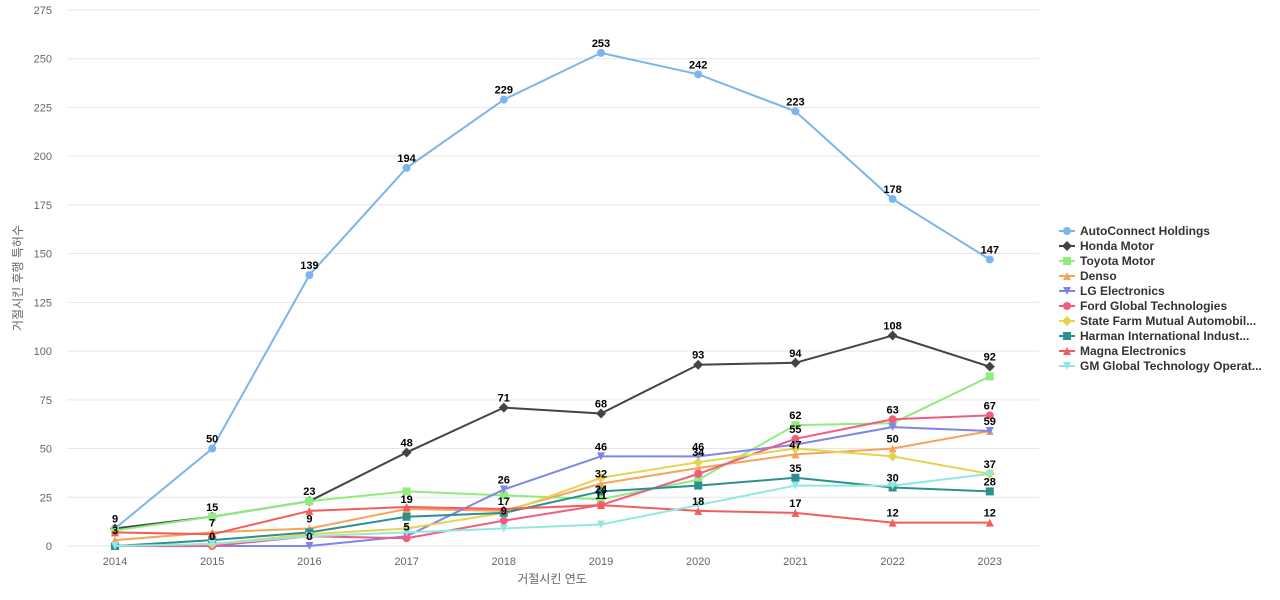 The height and width of the screenshot is (600, 1280). I want to click on data-label: 18, so click(698, 502).